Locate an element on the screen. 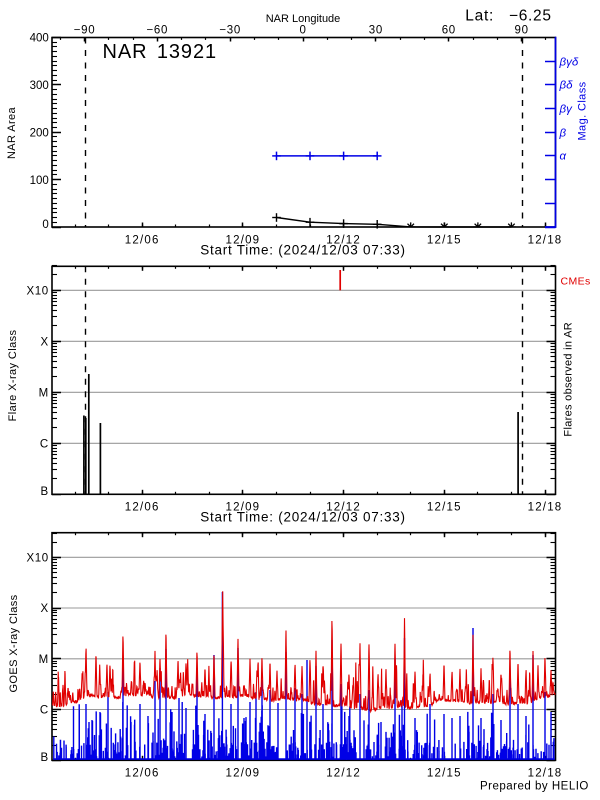 The height and width of the screenshot is (800, 600). svg-text: Flare X-ray Class is located at coordinates (13, 376).